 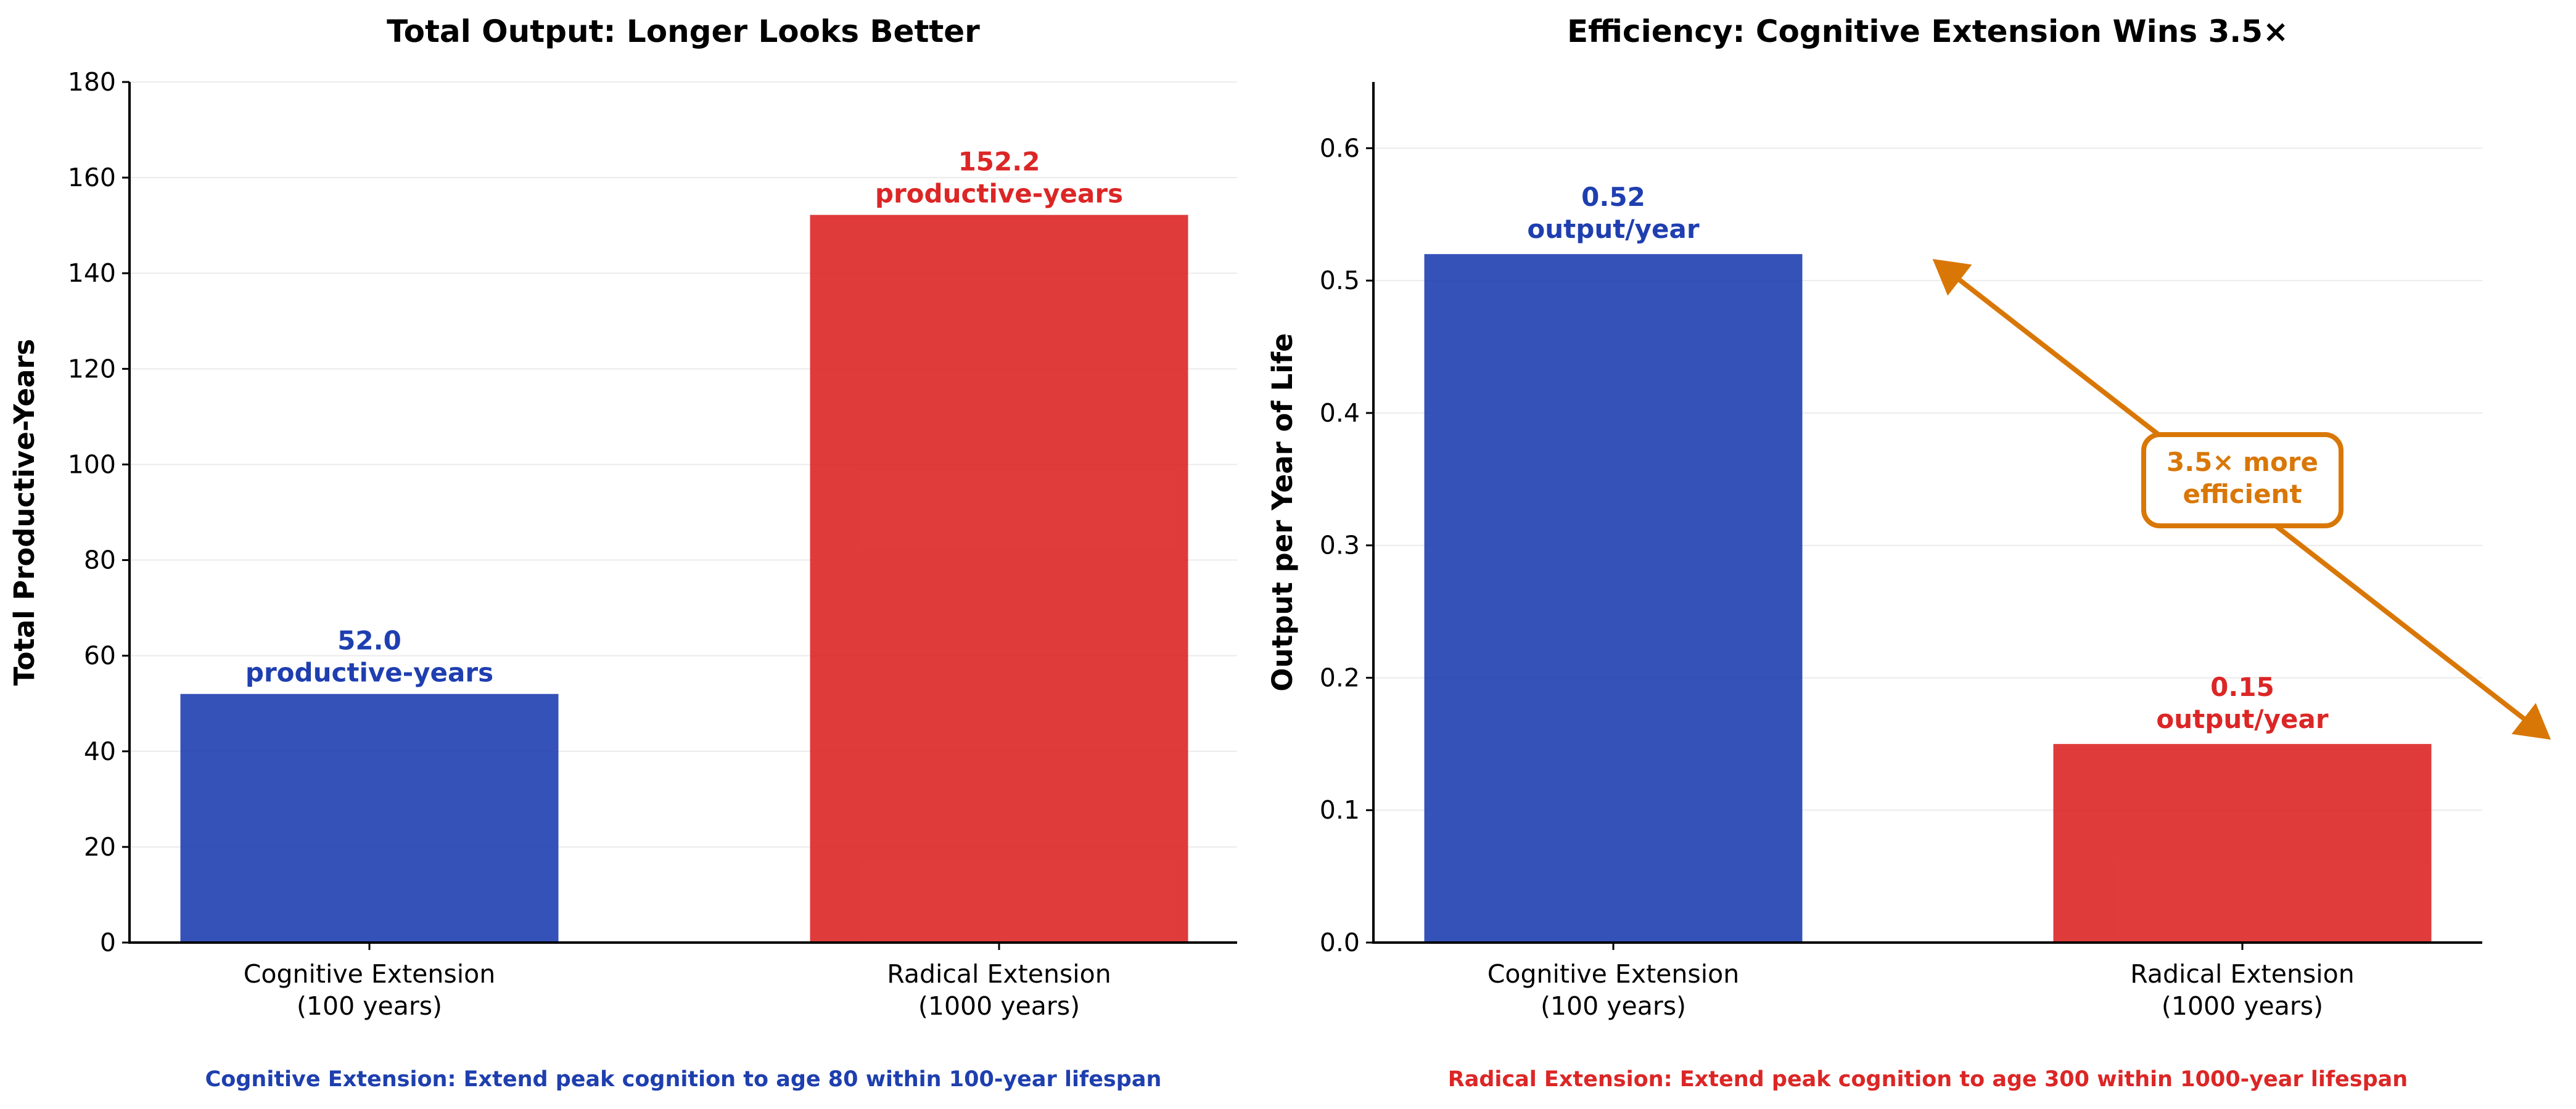 What do you see at coordinates (92, 368) in the screenshot?
I see `y-tick-label: 120` at bounding box center [92, 368].